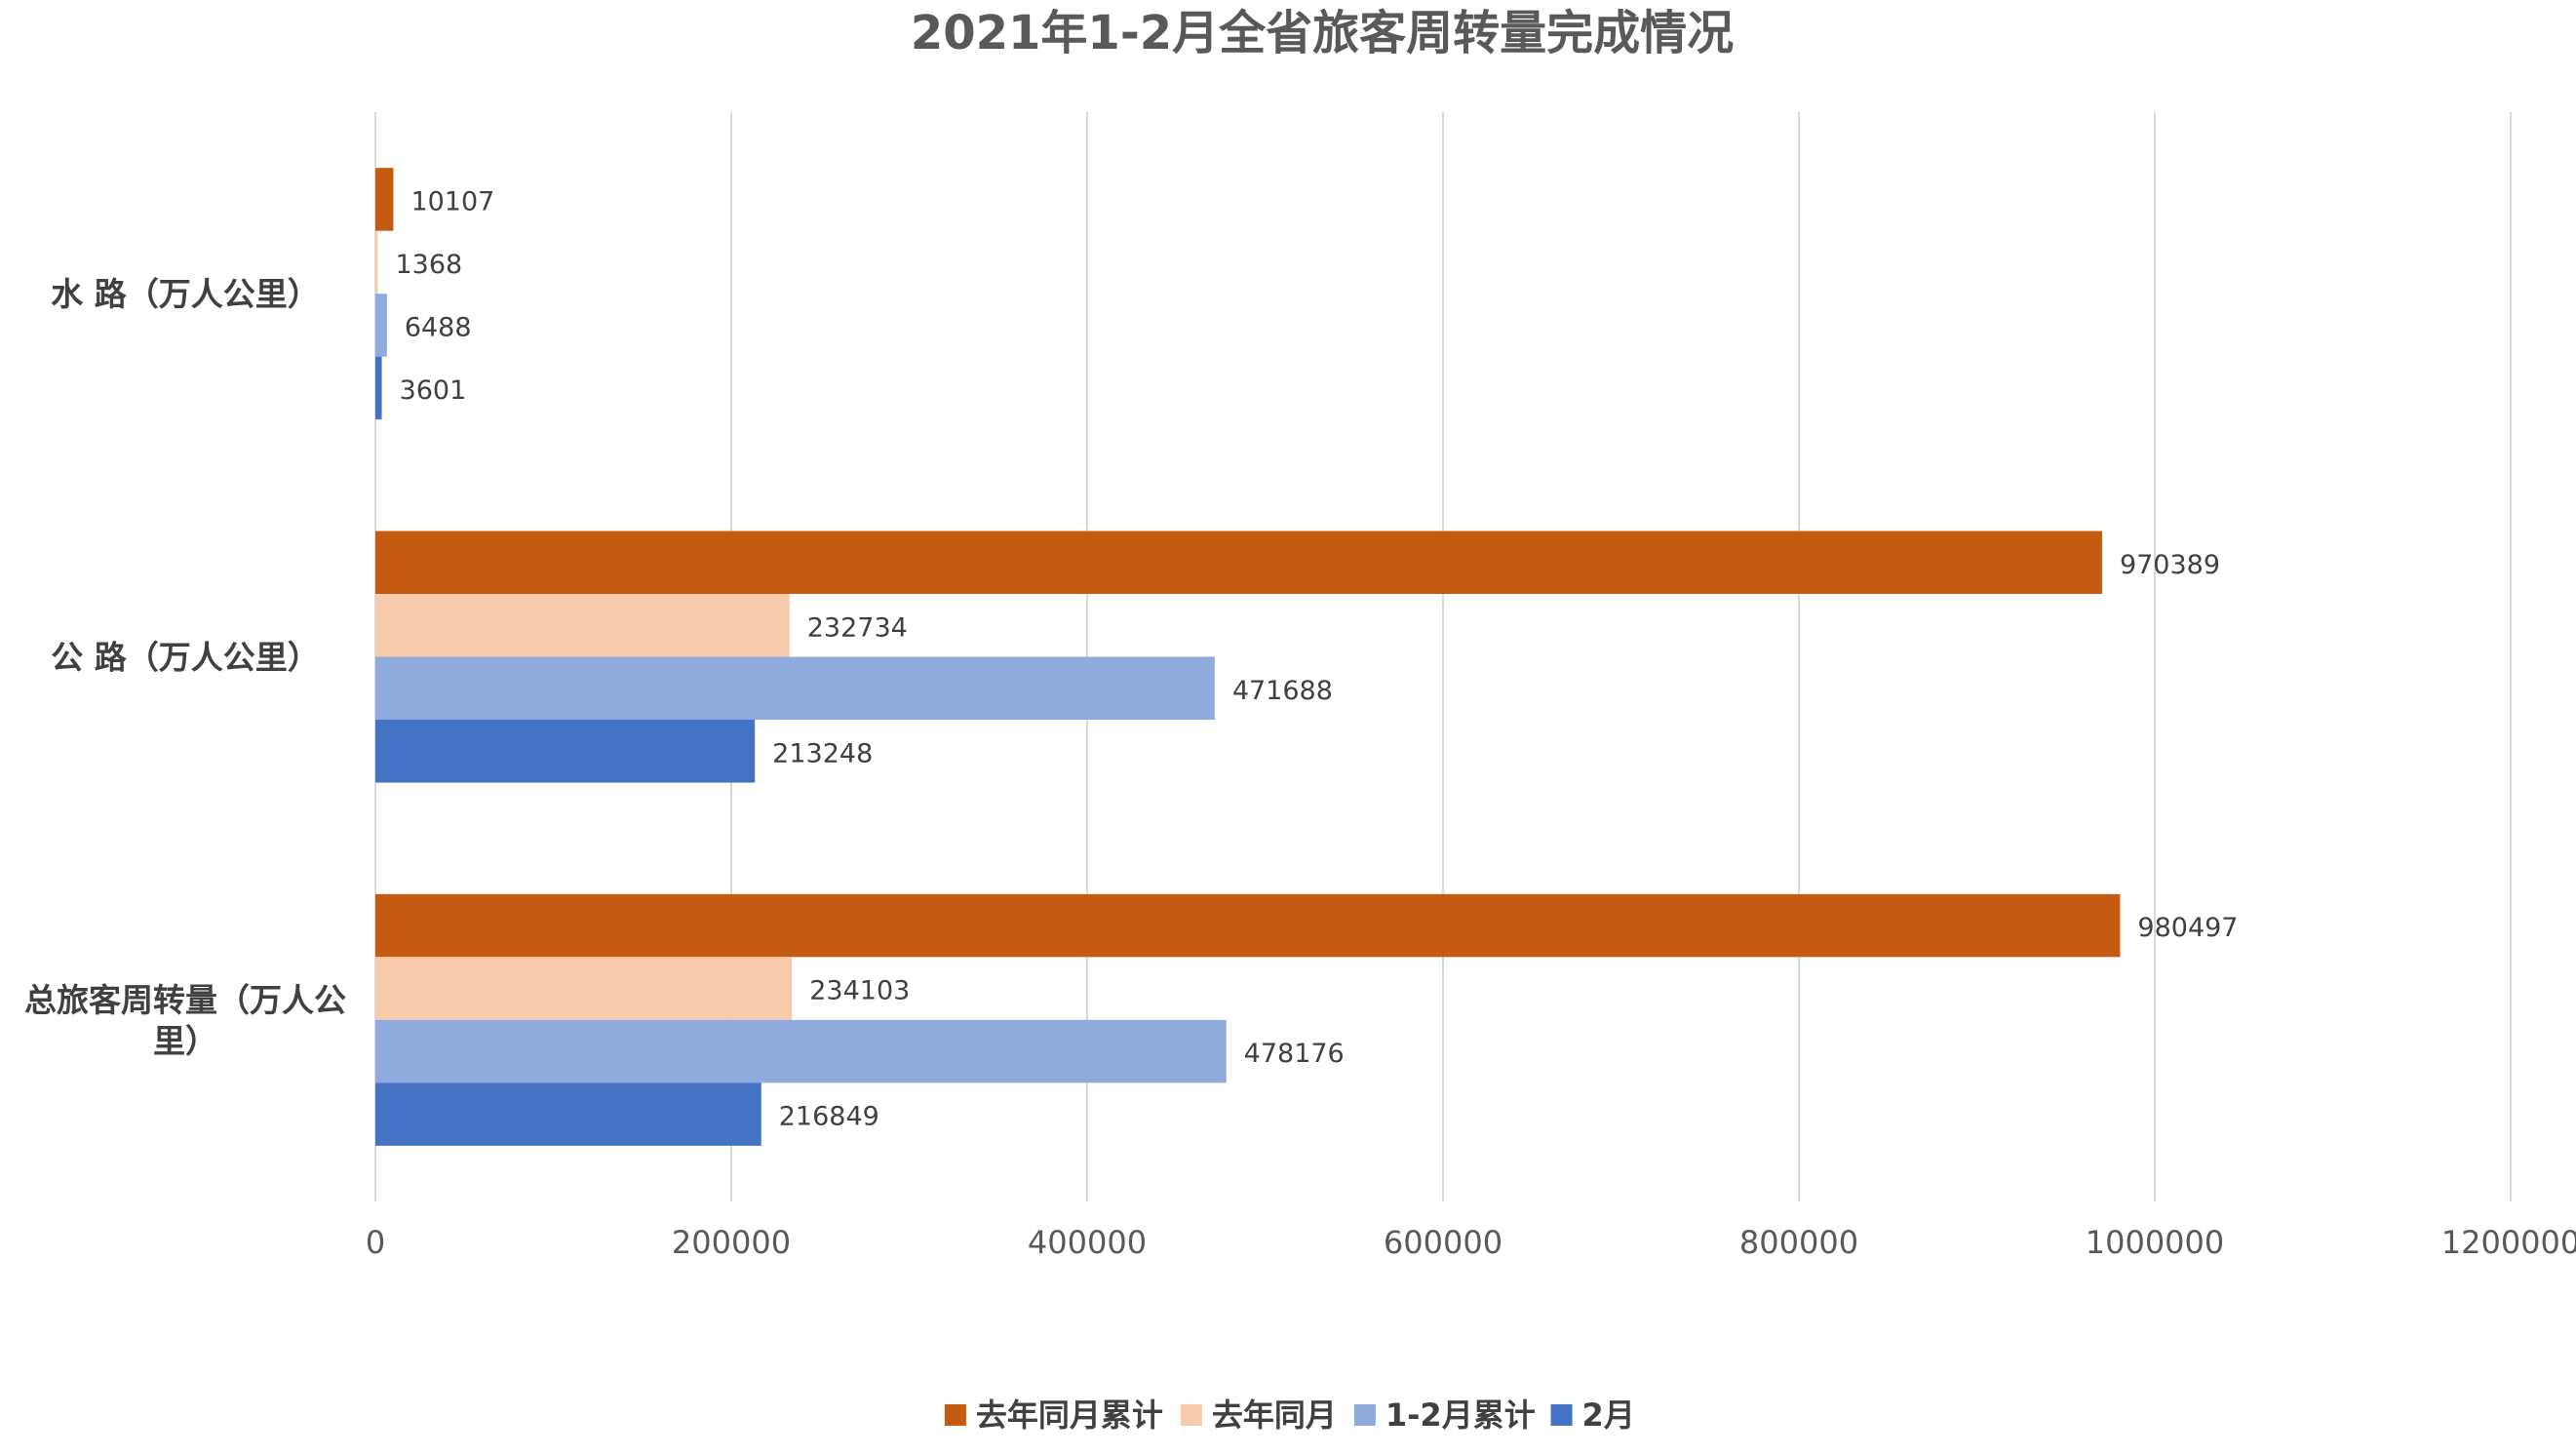 This screenshot has height=1456, width=2576. I want to click on x-tick-label: 400000, so click(1087, 1242).